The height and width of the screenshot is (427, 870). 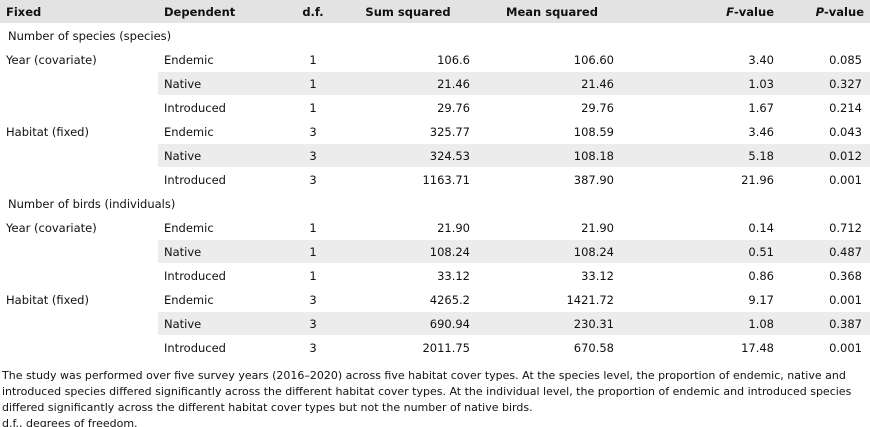 What do you see at coordinates (825, 12) in the screenshot?
I see `column-header: P-value` at bounding box center [825, 12].